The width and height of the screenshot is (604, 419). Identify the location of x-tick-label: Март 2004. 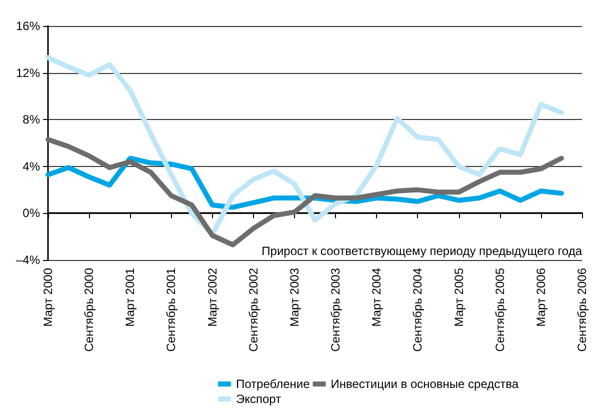
(377, 297).